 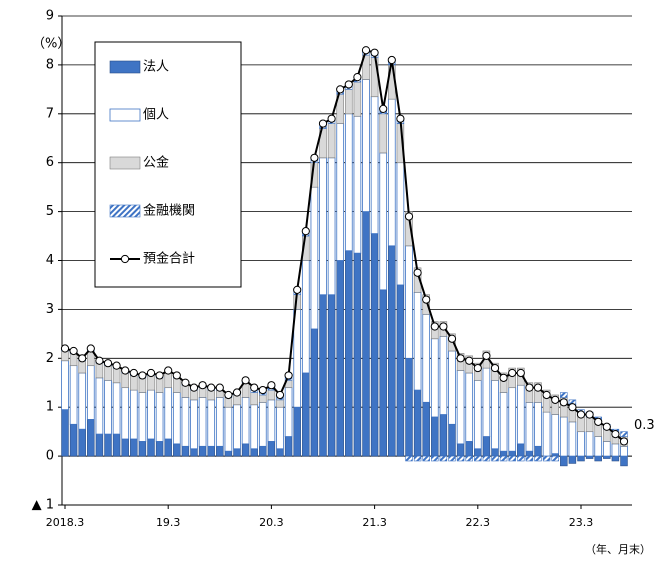 What do you see at coordinates (65, 522) in the screenshot?
I see `x-tick-label: 2018.3` at bounding box center [65, 522].